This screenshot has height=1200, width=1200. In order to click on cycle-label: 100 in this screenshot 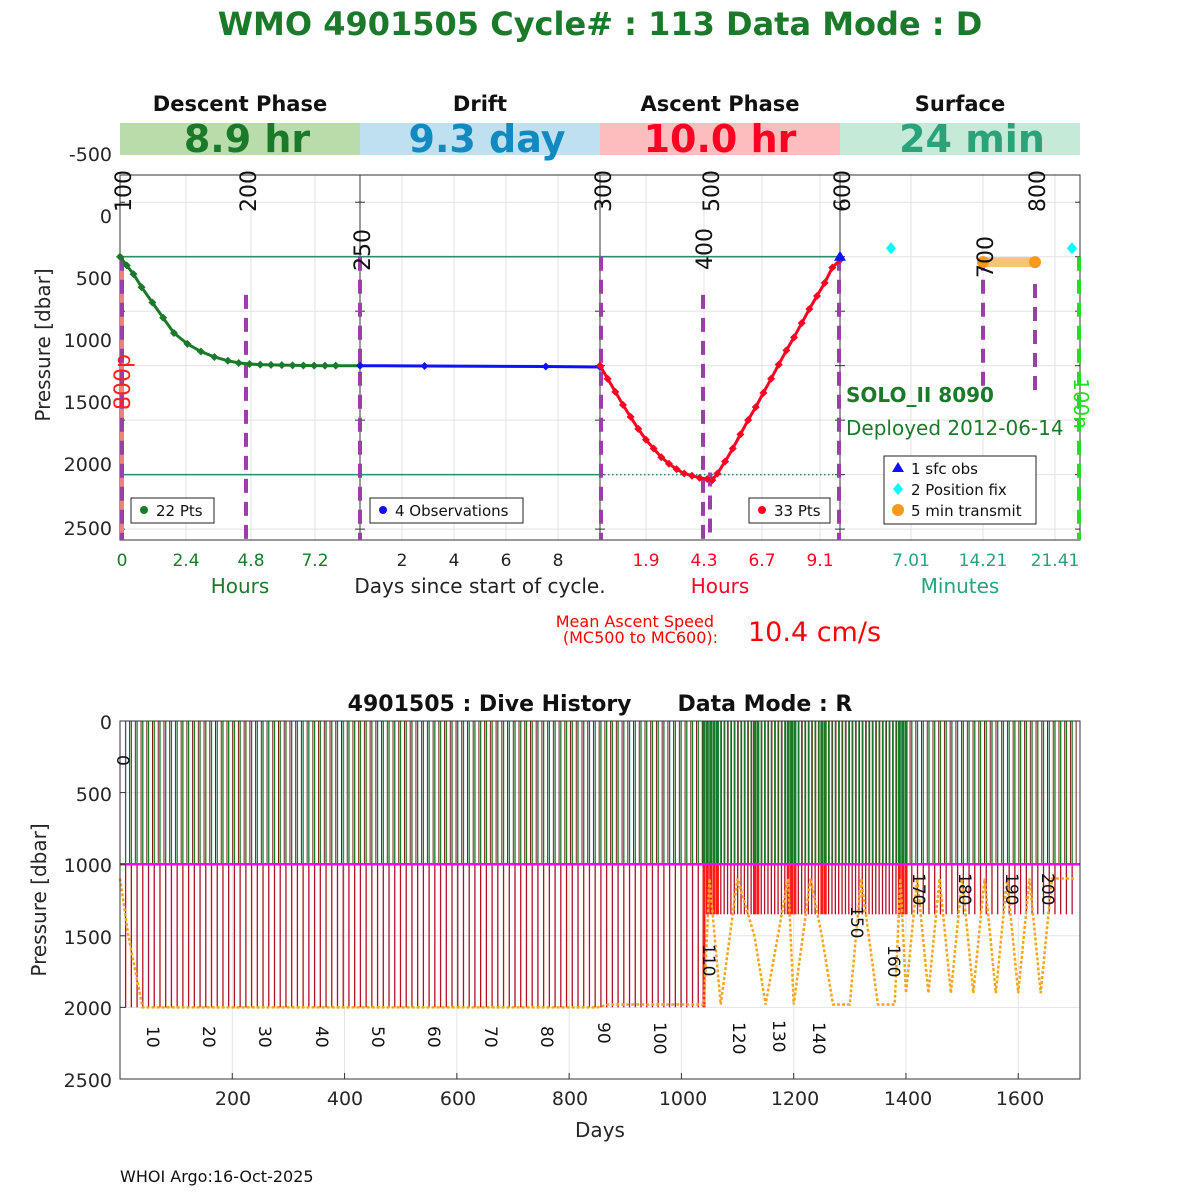, I will do `click(659, 1038)`.